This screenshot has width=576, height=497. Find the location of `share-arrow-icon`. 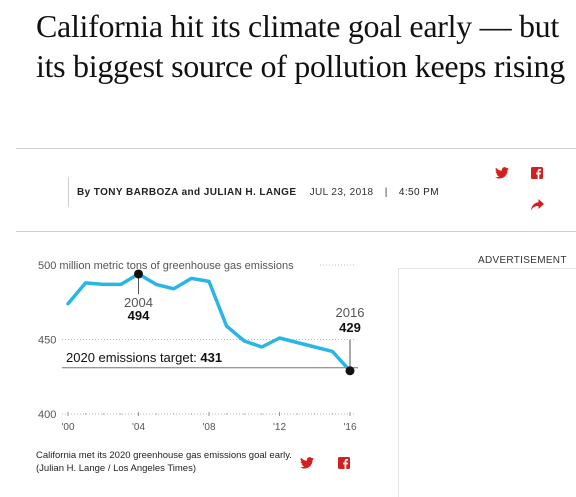

share-arrow-icon is located at coordinates (537, 205).